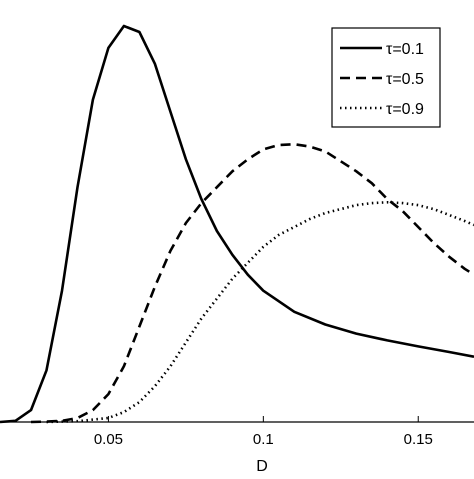 This screenshot has height=479, width=474. Describe the element at coordinates (262, 466) in the screenshot. I see `x-axis-label: D` at that location.